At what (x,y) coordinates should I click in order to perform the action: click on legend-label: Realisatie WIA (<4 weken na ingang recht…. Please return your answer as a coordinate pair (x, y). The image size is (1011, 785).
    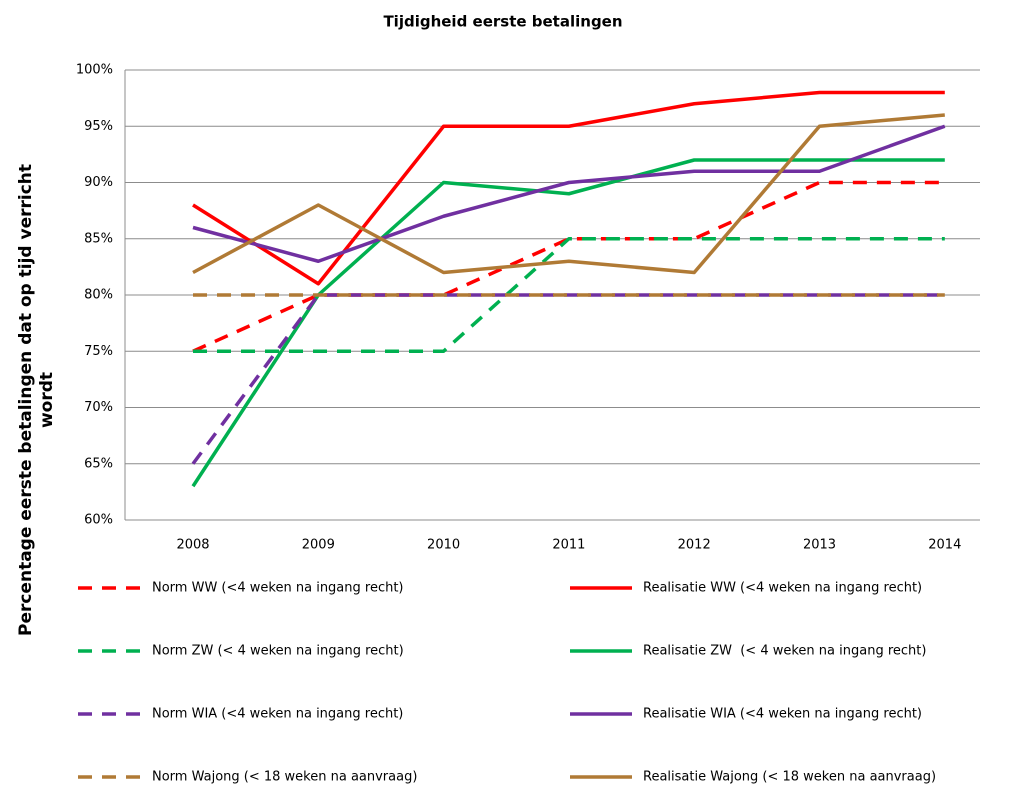
    Looking at the image, I should click on (782, 714).